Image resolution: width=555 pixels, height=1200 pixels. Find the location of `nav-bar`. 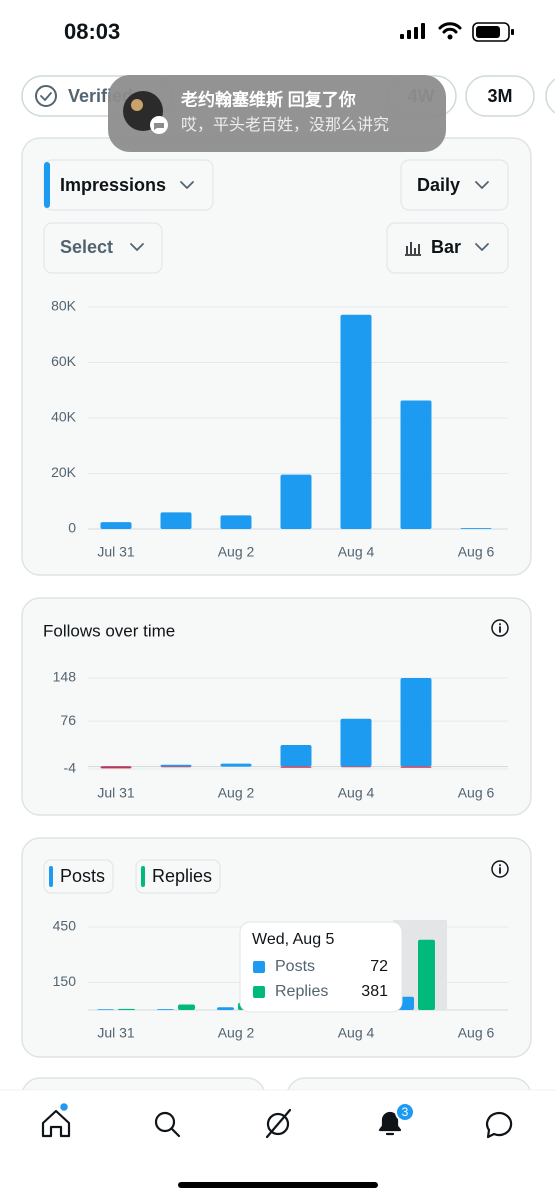

nav-bar is located at coordinates (277, 1145).